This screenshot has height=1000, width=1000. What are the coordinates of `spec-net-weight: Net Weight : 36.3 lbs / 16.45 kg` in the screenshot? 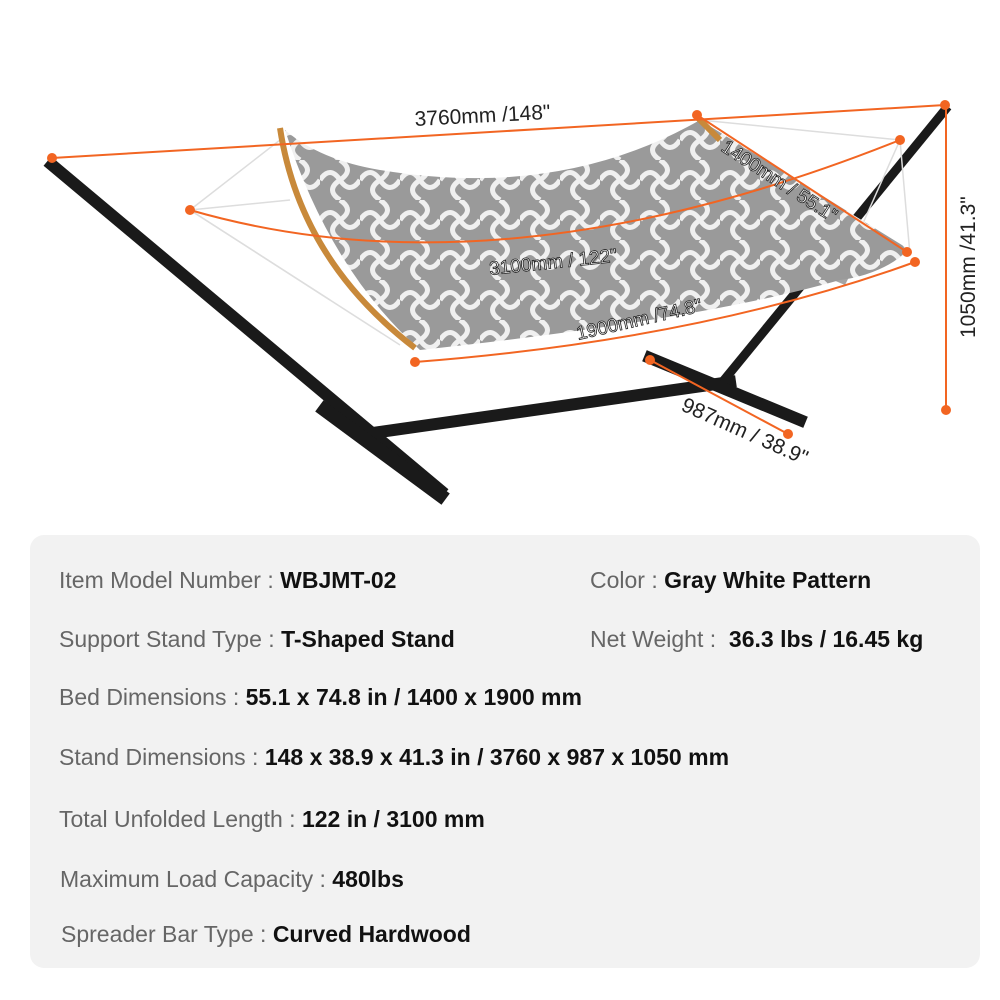 It's located at (756, 639).